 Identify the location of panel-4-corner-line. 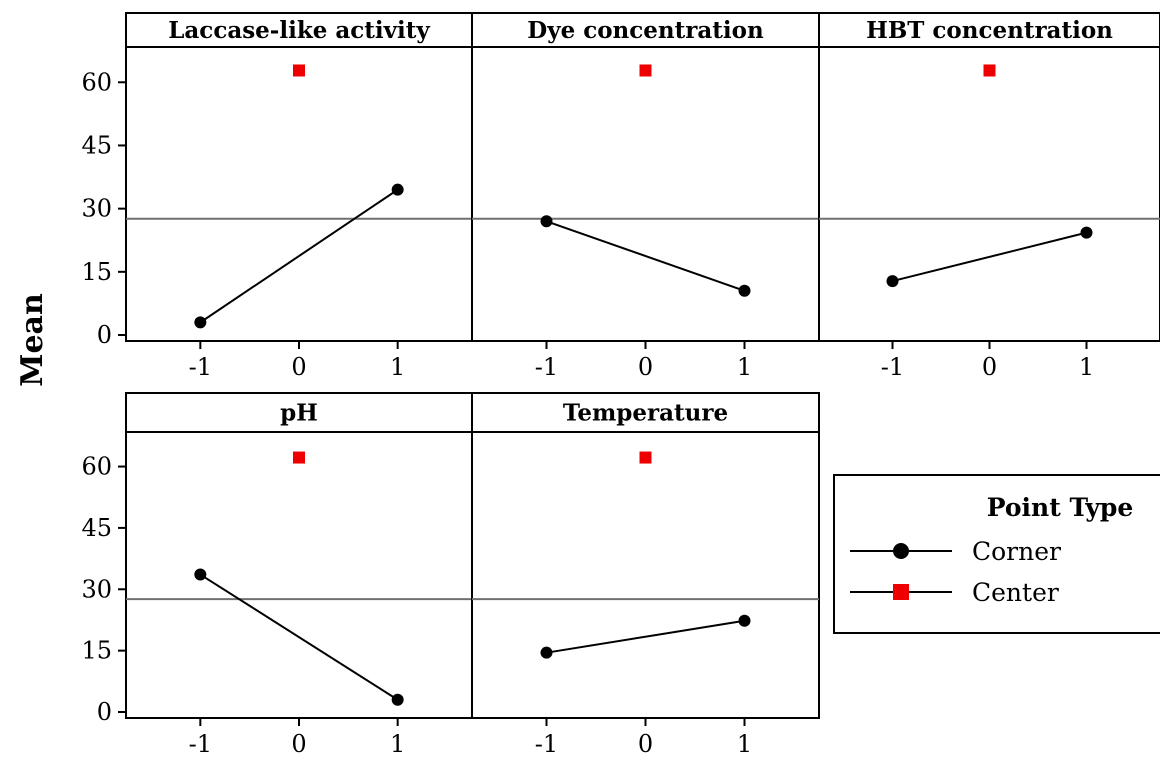
(299, 637).